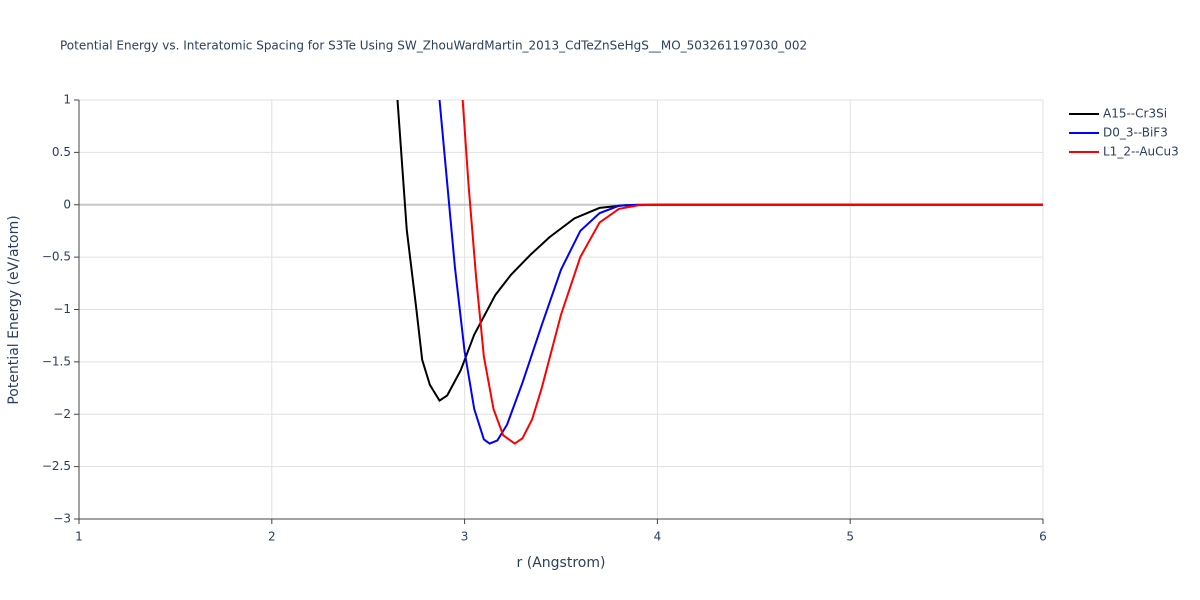 This screenshot has width=1200, height=600. Describe the element at coordinates (62, 309) in the screenshot. I see `y-tick-label: −1` at that location.